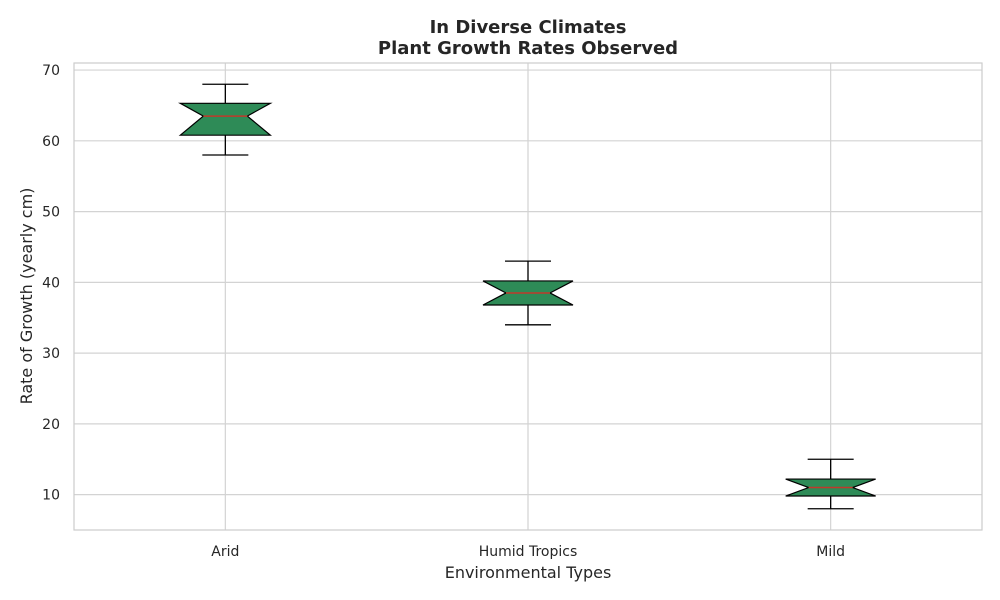 This screenshot has width=1000, height=600. I want to click on y-ticks: 10 20 30 40 50 60 70, so click(51, 283).